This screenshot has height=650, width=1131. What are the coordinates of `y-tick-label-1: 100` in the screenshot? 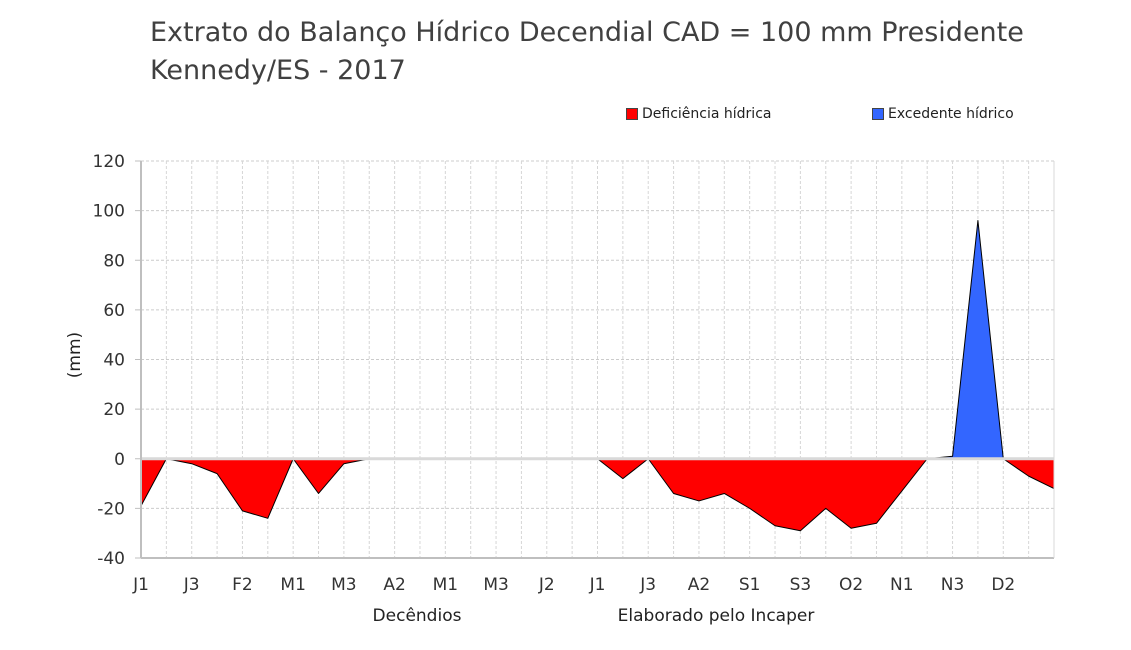 It's located at (109, 212).